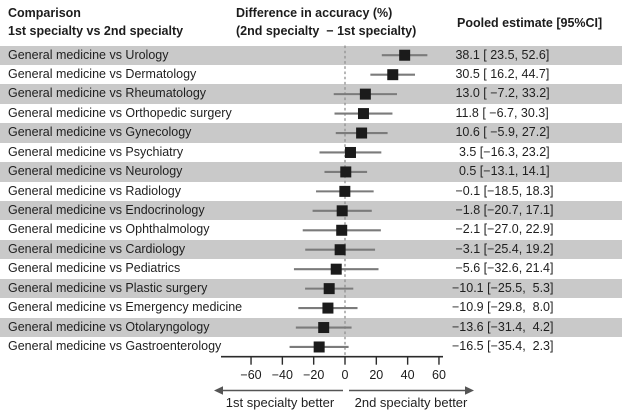 This screenshot has width=622, height=419. I want to click on row-label: General medicine vs Neurology, so click(95, 171).